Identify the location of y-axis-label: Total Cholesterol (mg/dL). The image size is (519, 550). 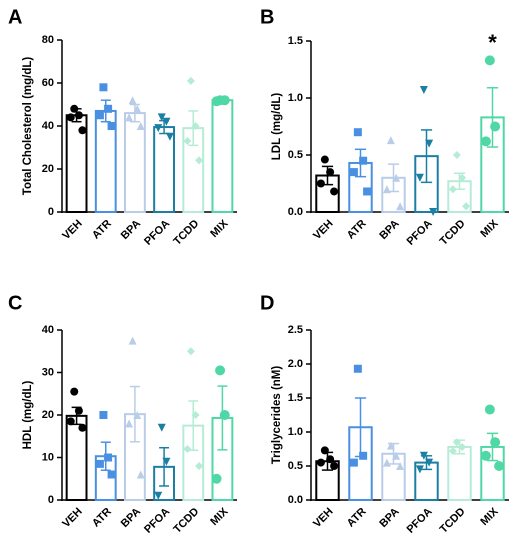
(28, 126).